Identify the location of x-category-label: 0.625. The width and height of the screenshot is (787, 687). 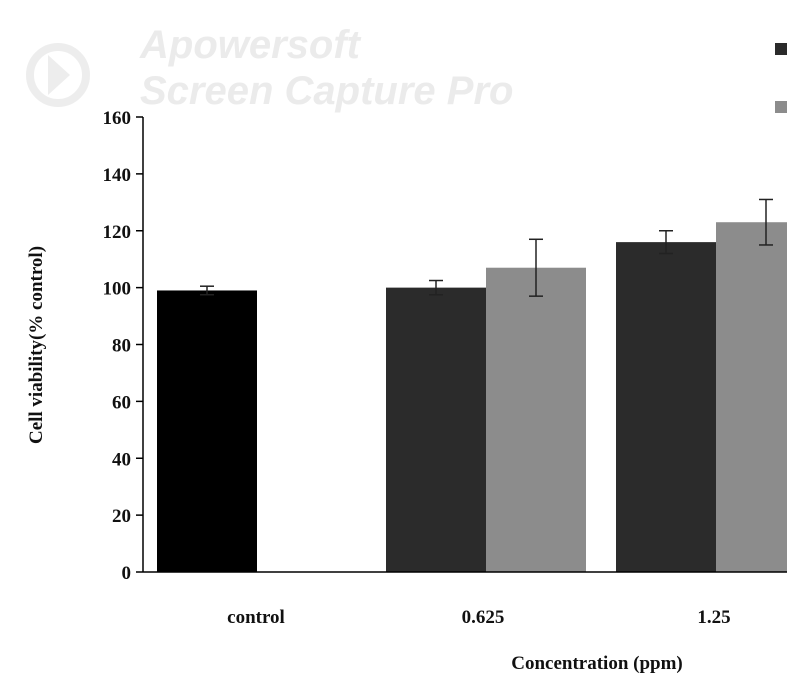
(483, 617).